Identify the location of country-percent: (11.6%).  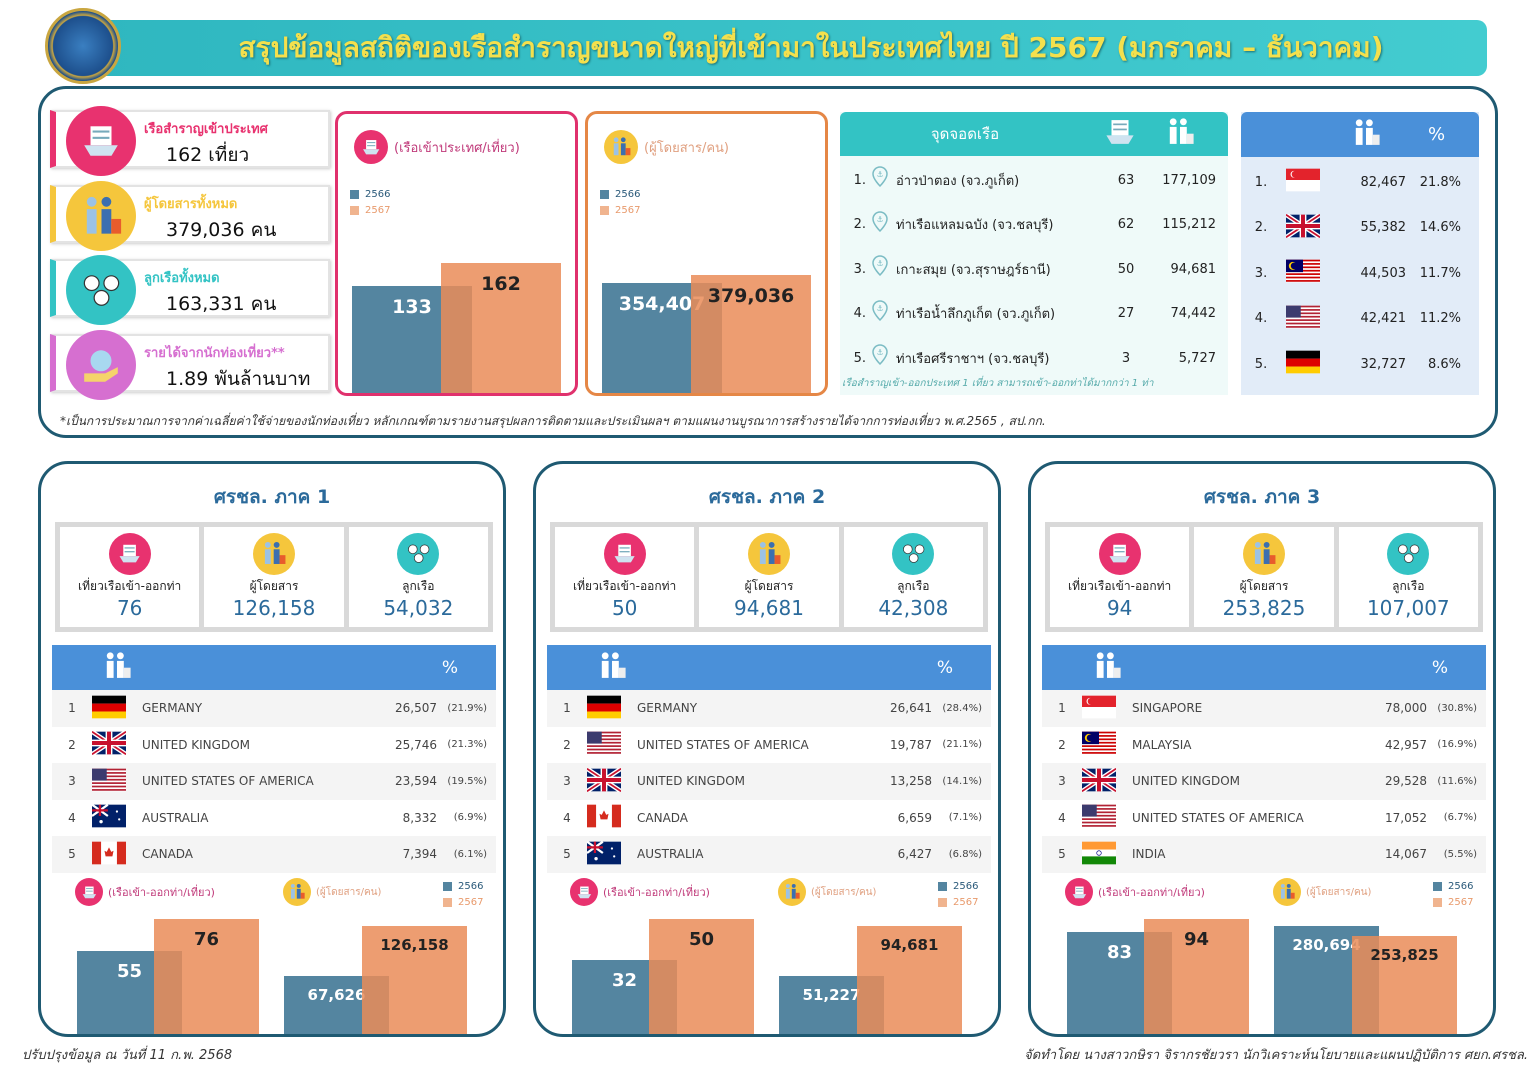
(1457, 781).